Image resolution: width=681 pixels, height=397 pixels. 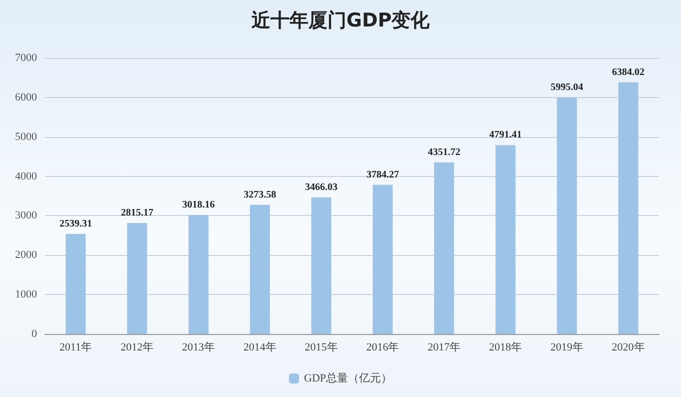 What do you see at coordinates (628, 348) in the screenshot?
I see `x-tick-label: 2020年` at bounding box center [628, 348].